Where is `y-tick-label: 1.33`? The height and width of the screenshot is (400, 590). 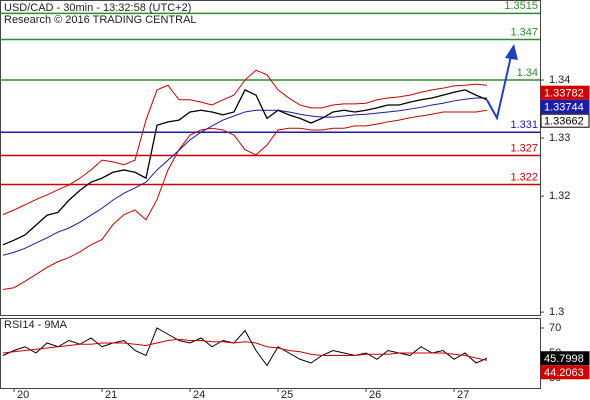
y-tick-label: 1.33 is located at coordinates (559, 138).